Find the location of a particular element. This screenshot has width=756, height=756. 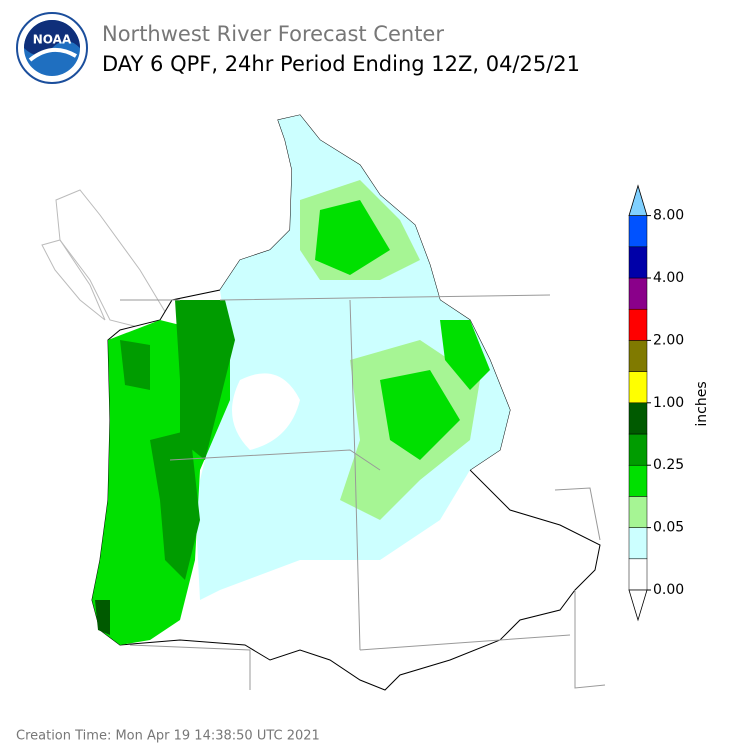

title: Northwest River Forecast Center is located at coordinates (273, 34).